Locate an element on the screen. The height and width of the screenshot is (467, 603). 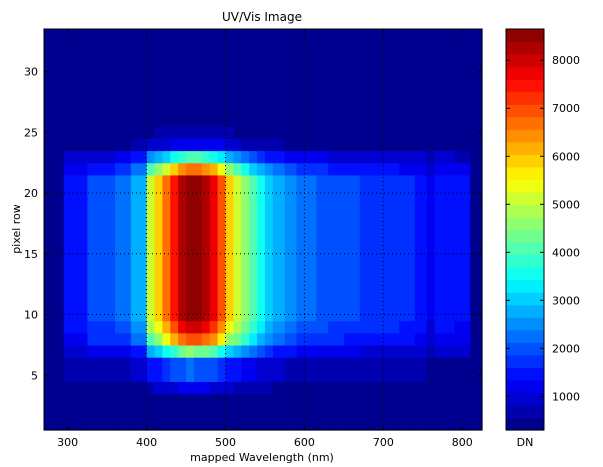
y-axis-label: pixel row is located at coordinates (16, 229).